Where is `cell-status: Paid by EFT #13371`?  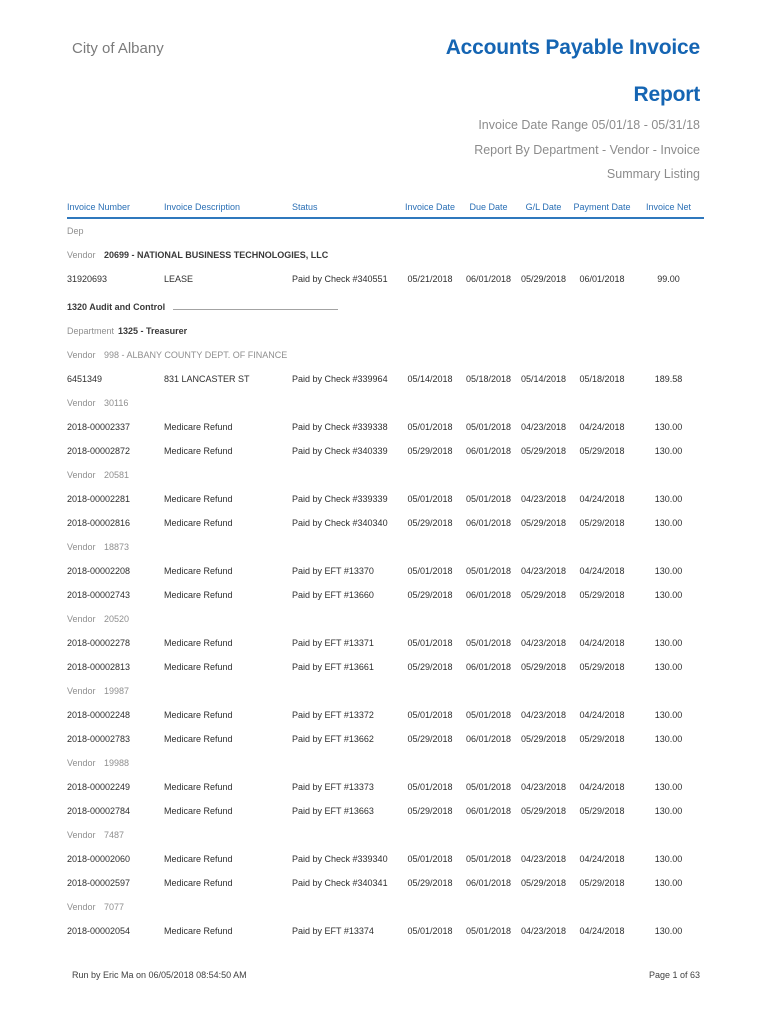
cell-status: Paid by EFT #13371 is located at coordinates (333, 643).